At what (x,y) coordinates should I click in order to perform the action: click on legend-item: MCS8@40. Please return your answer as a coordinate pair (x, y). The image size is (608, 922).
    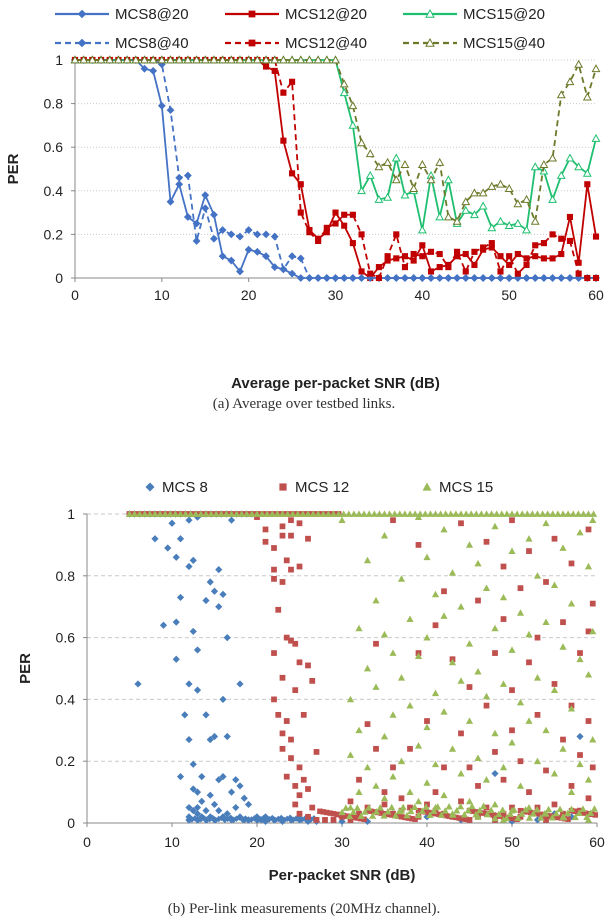
    Looking at the image, I should click on (122, 43).